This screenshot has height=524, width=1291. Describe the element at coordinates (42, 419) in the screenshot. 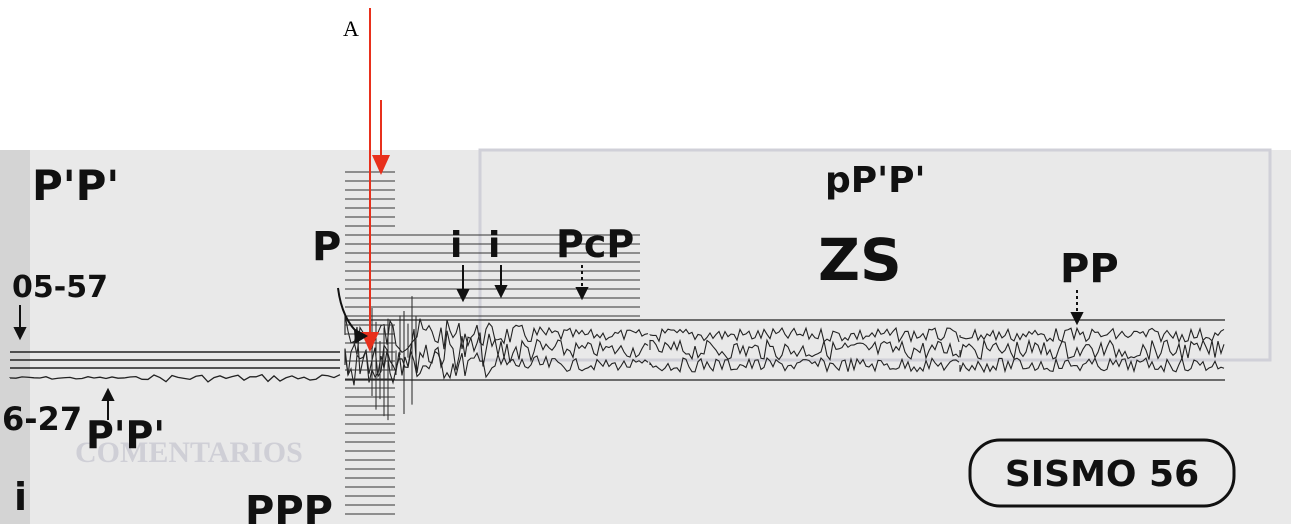

I see `time-label: 6-27` at that location.